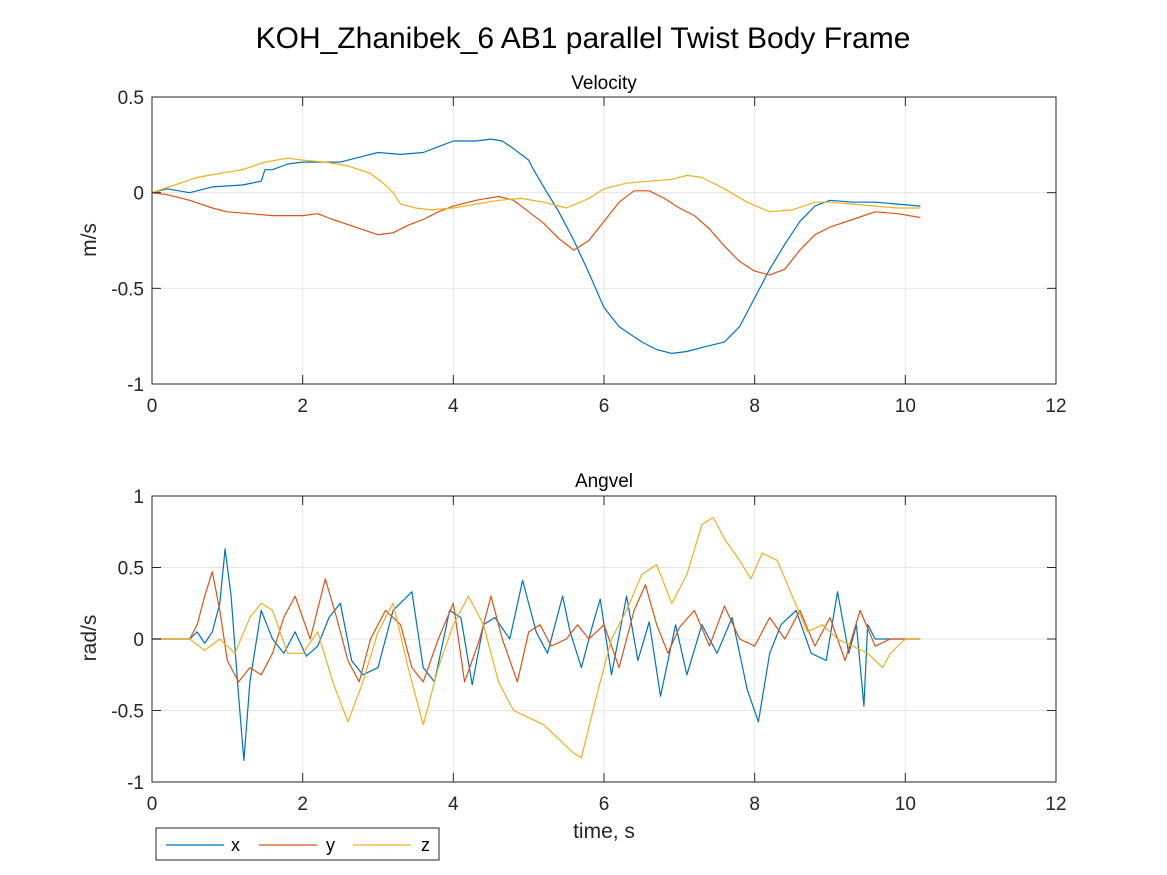 The image size is (1167, 875). I want to click on angvel-ylabel: rad/s, so click(89, 638).